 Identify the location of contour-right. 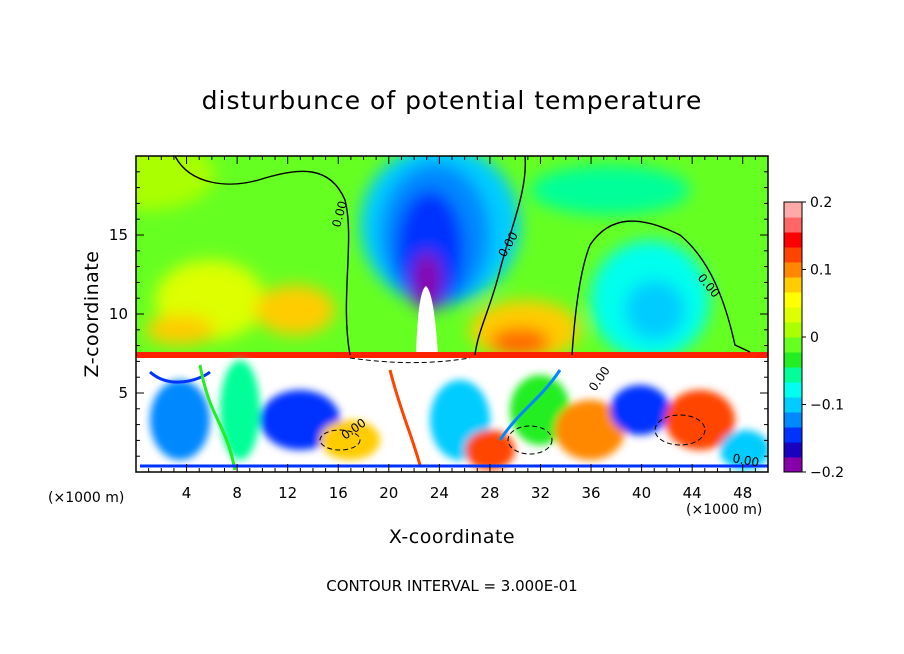
(661, 288).